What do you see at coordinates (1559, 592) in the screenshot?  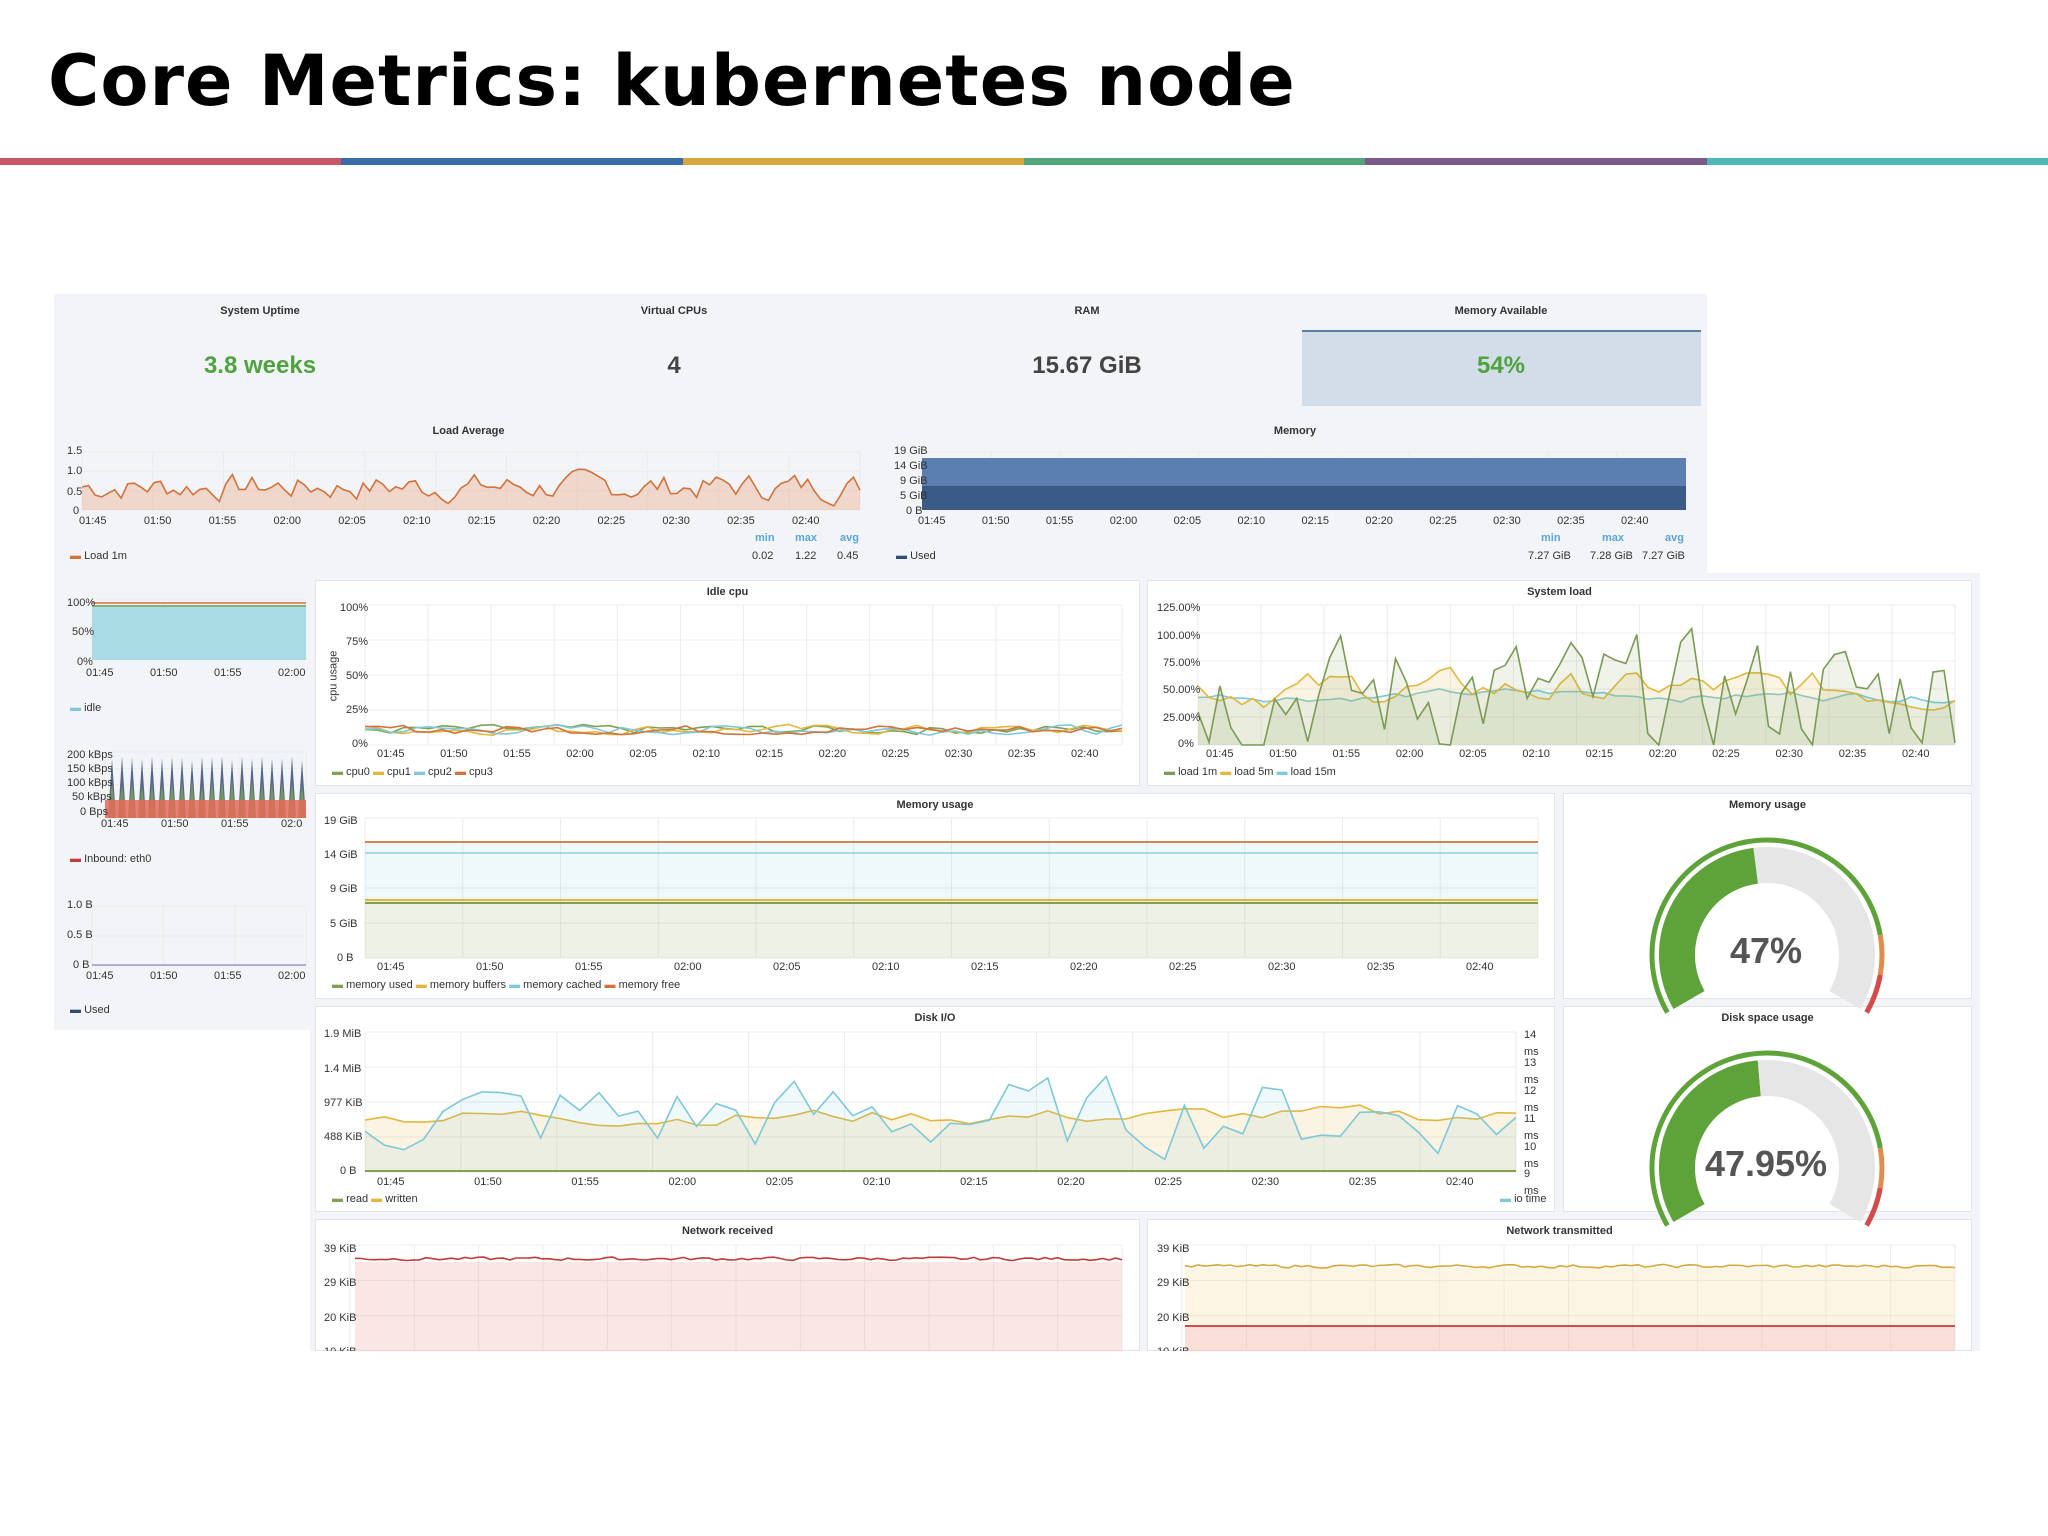 I see `panel-title: System load` at bounding box center [1559, 592].